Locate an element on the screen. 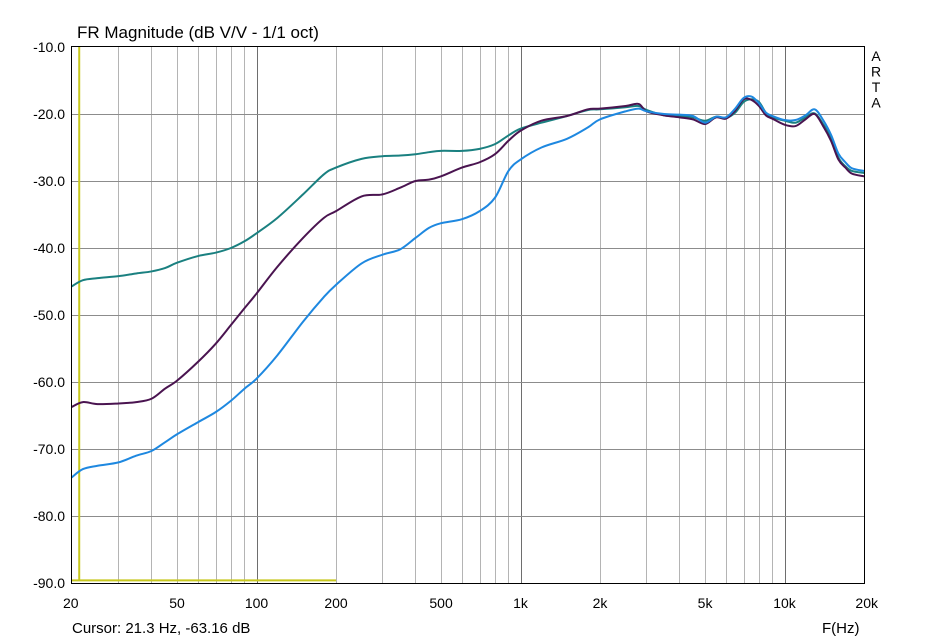 The width and height of the screenshot is (937, 641). y-tick-label: -20.0 is located at coordinates (49, 114).